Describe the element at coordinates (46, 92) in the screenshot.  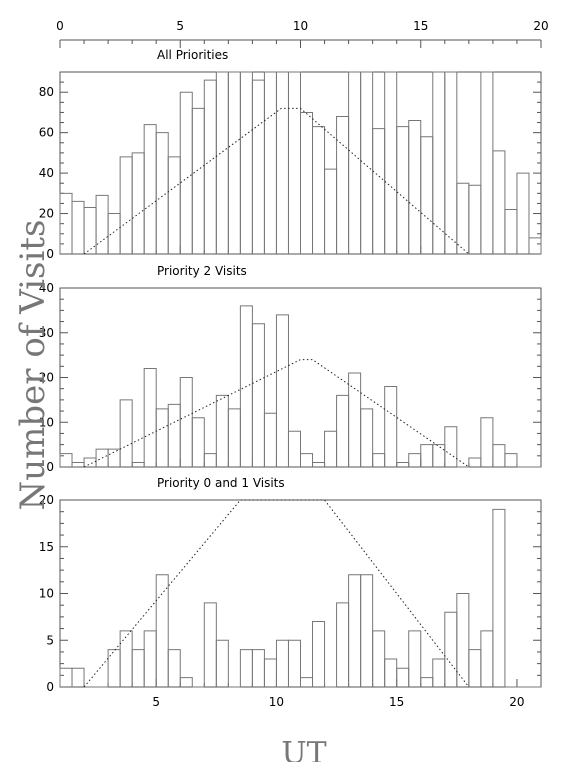
I see `y-tick-label: 80` at that location.